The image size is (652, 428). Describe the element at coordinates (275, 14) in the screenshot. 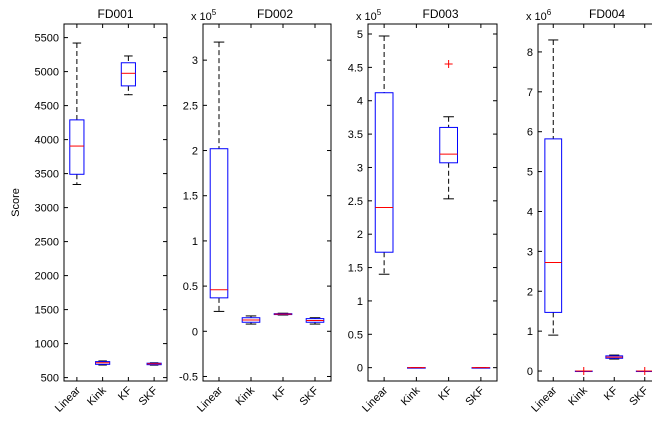

I see `subplot-title: FD002` at that location.